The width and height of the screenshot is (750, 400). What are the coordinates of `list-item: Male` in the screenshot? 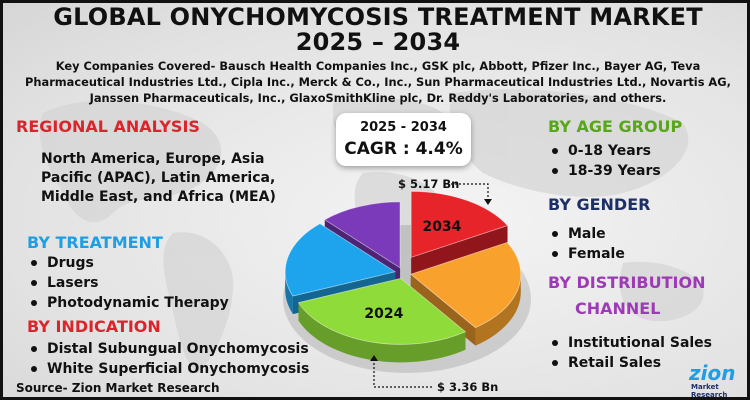 It's located at (586, 234).